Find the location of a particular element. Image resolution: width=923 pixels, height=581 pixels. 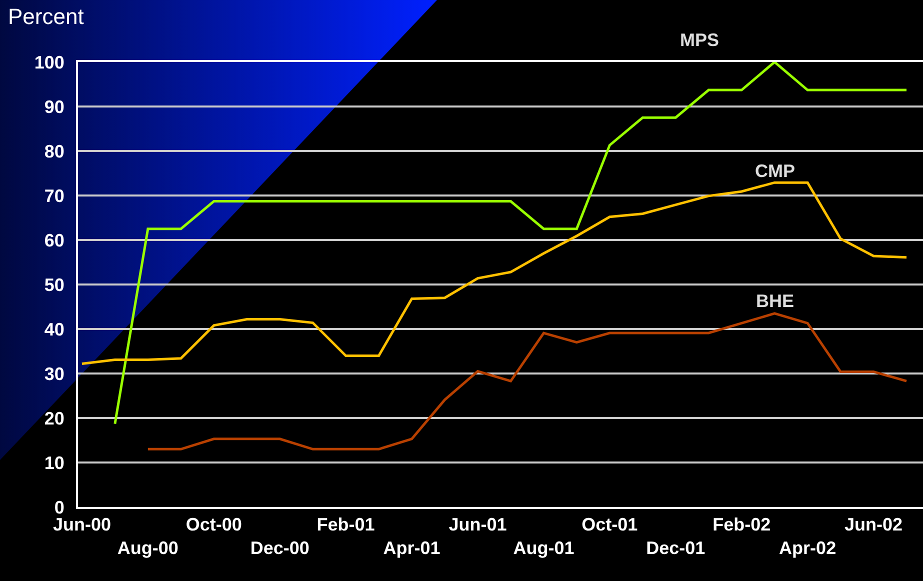

series-label: CMP is located at coordinates (775, 171).